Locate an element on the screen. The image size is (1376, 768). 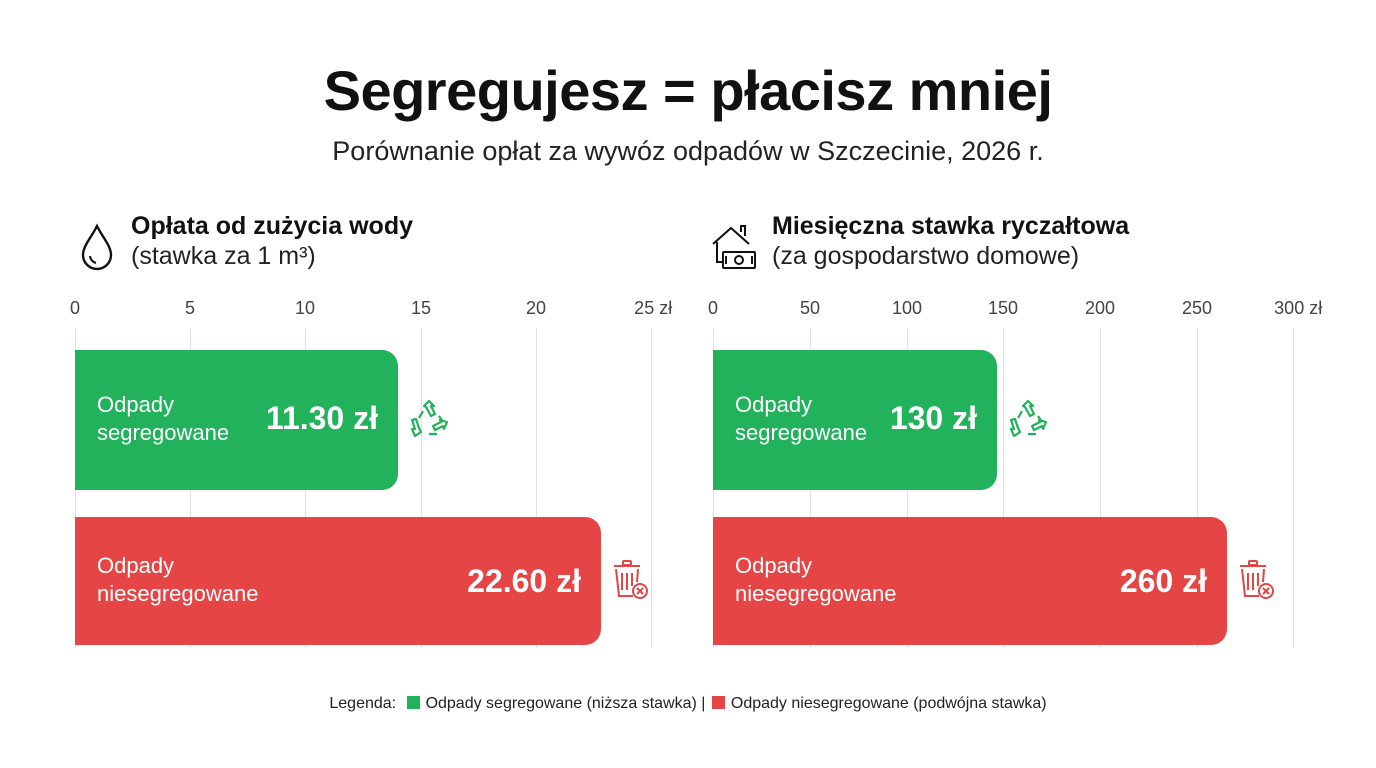
tick: 100 is located at coordinates (907, 308).